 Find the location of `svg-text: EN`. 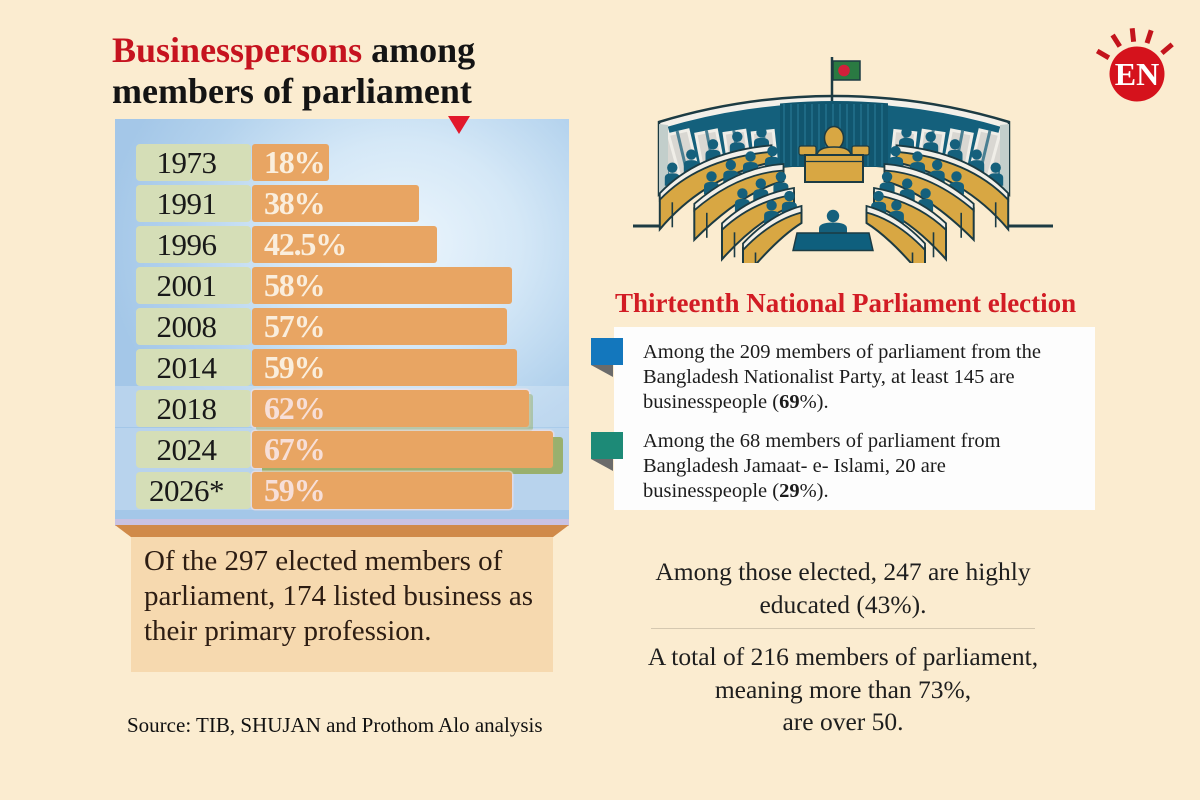

svg-text: EN is located at coordinates (1137, 74).